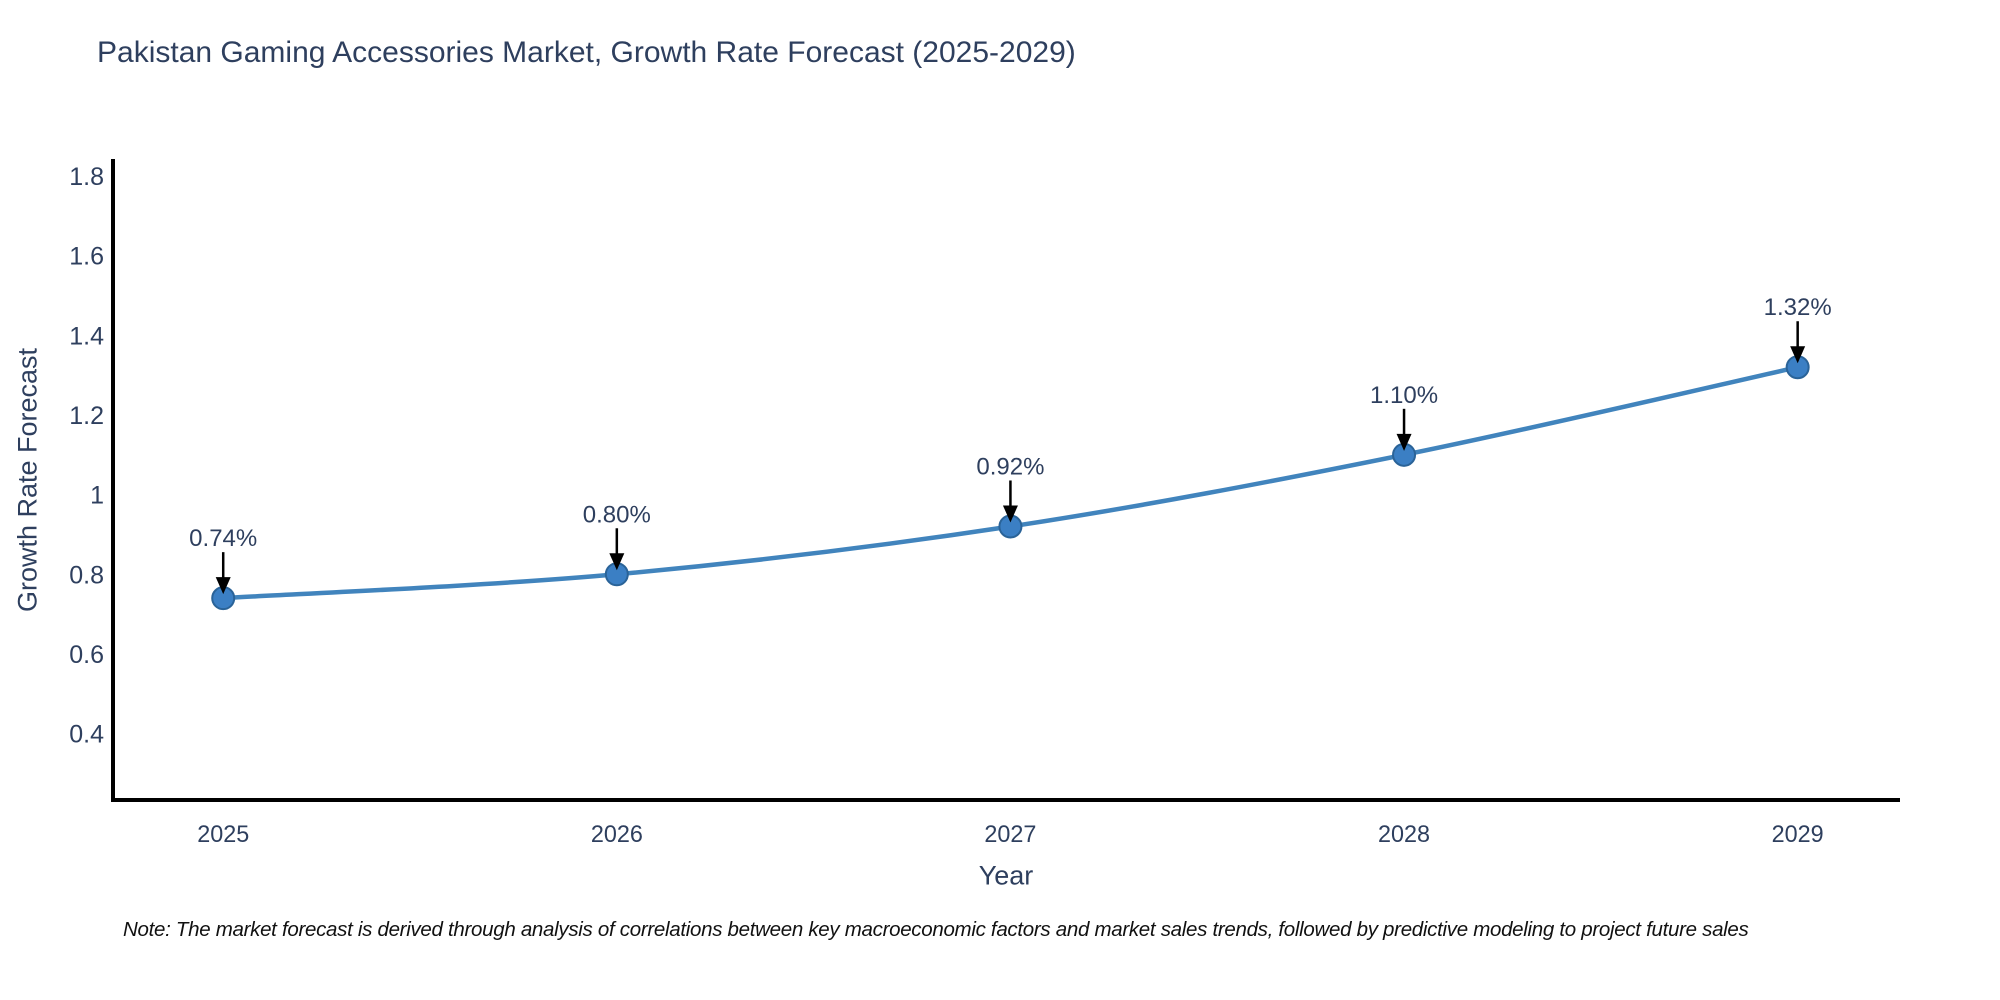 Image resolution: width=2000 pixels, height=1000 pixels. I want to click on x-tick-label: 2029, so click(1798, 834).